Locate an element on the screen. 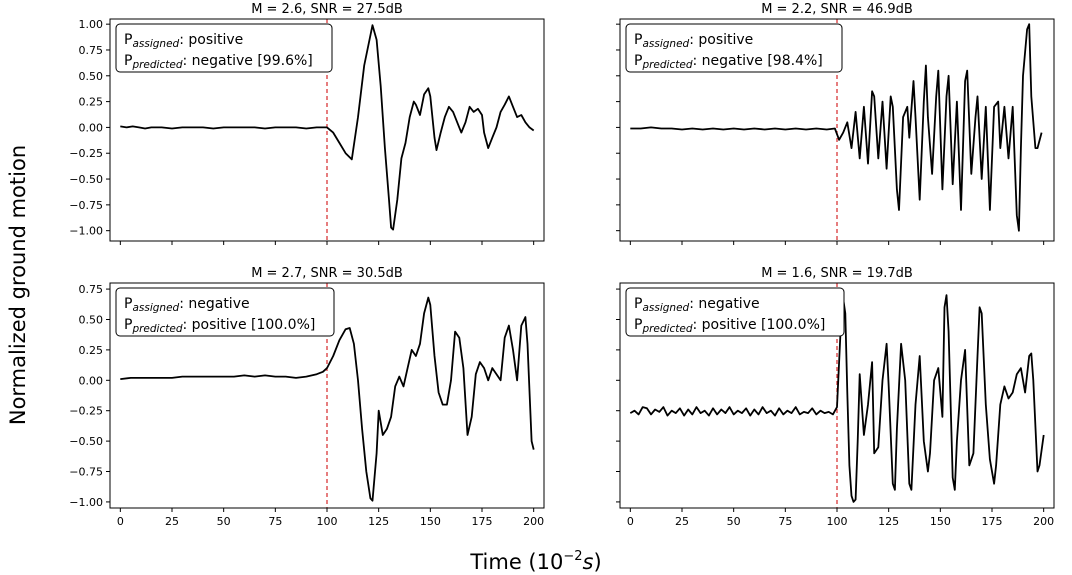 The height and width of the screenshot is (575, 1072). panel-title: M = 2.7, SNR = 30.5dB is located at coordinates (327, 273).